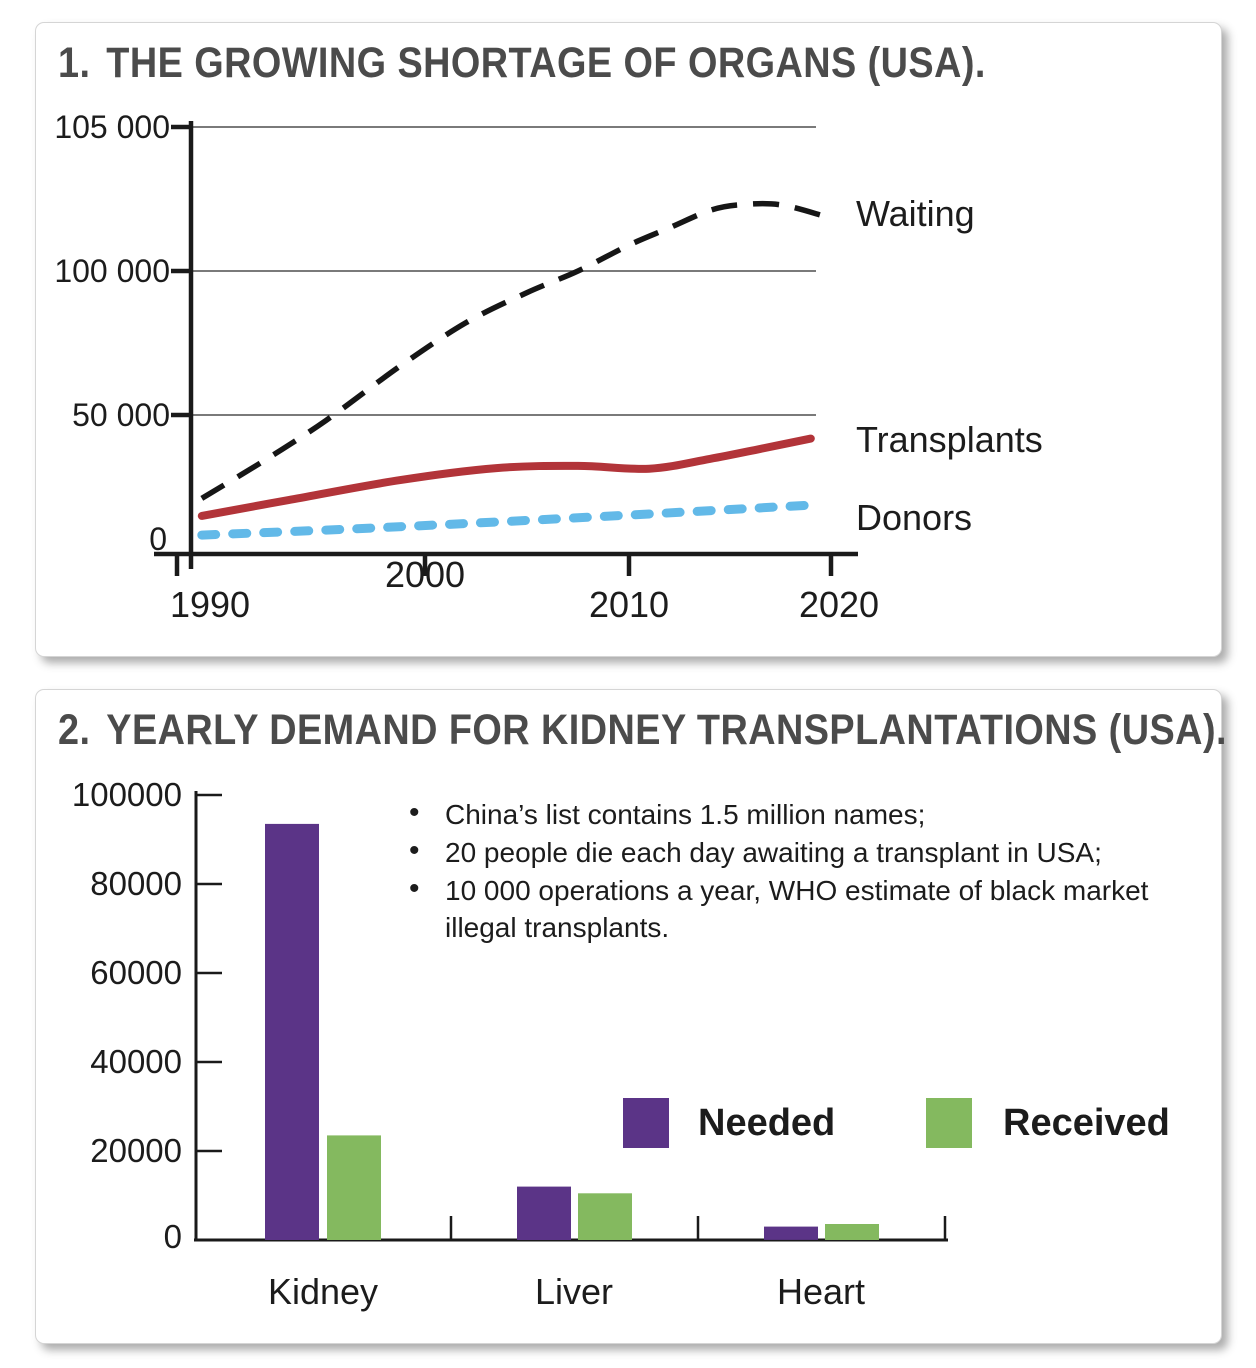  Describe the element at coordinates (112, 127) in the screenshot. I see `y-label-105000: 105 000` at that location.